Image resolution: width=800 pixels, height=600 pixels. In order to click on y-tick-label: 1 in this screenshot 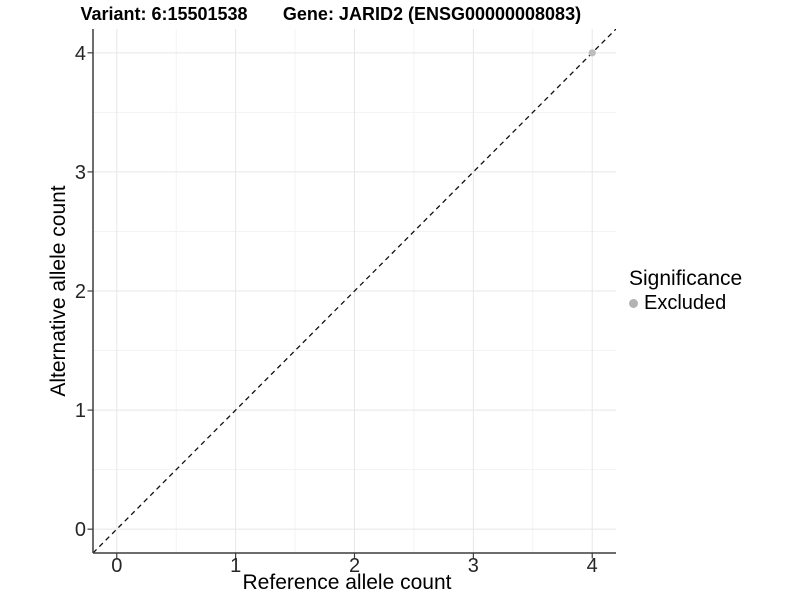, I will do `click(80, 411)`.